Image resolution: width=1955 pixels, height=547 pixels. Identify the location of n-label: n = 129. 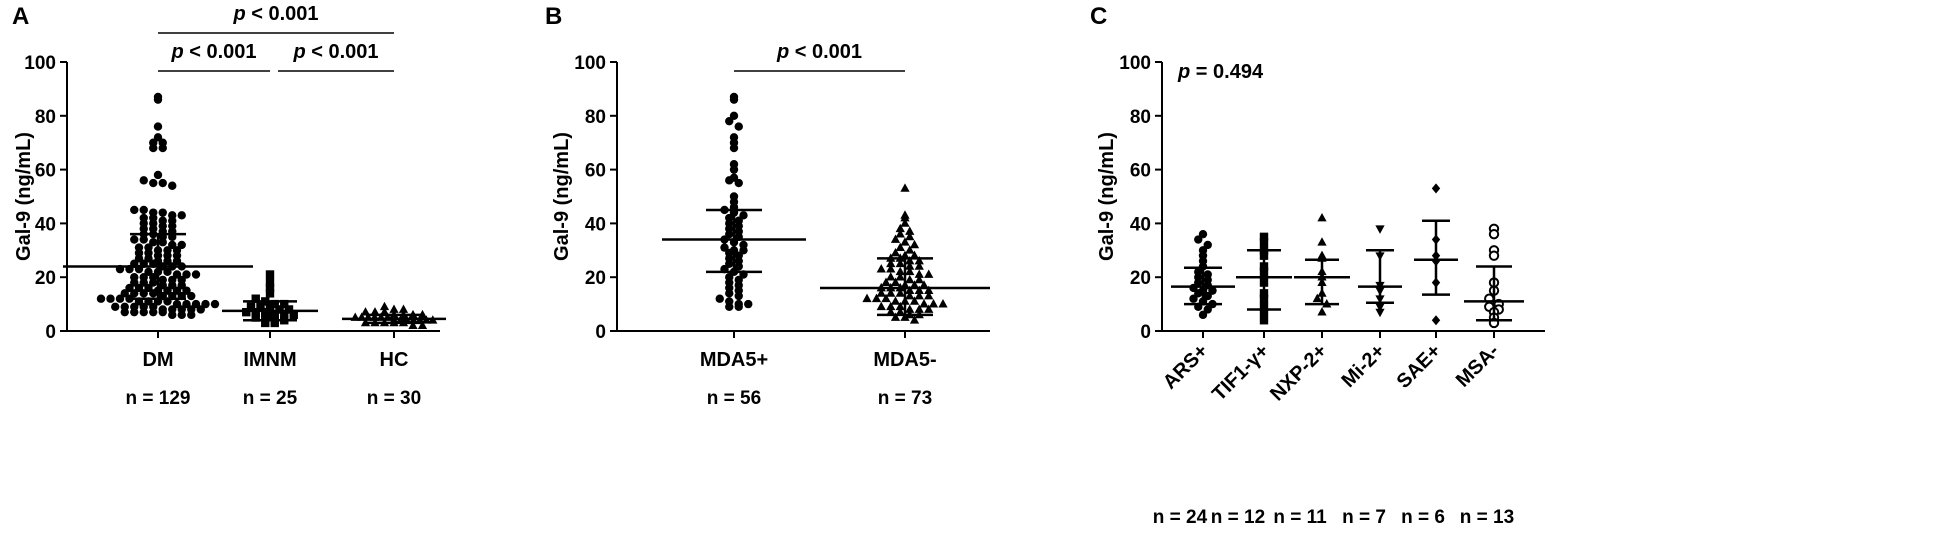
(158, 398).